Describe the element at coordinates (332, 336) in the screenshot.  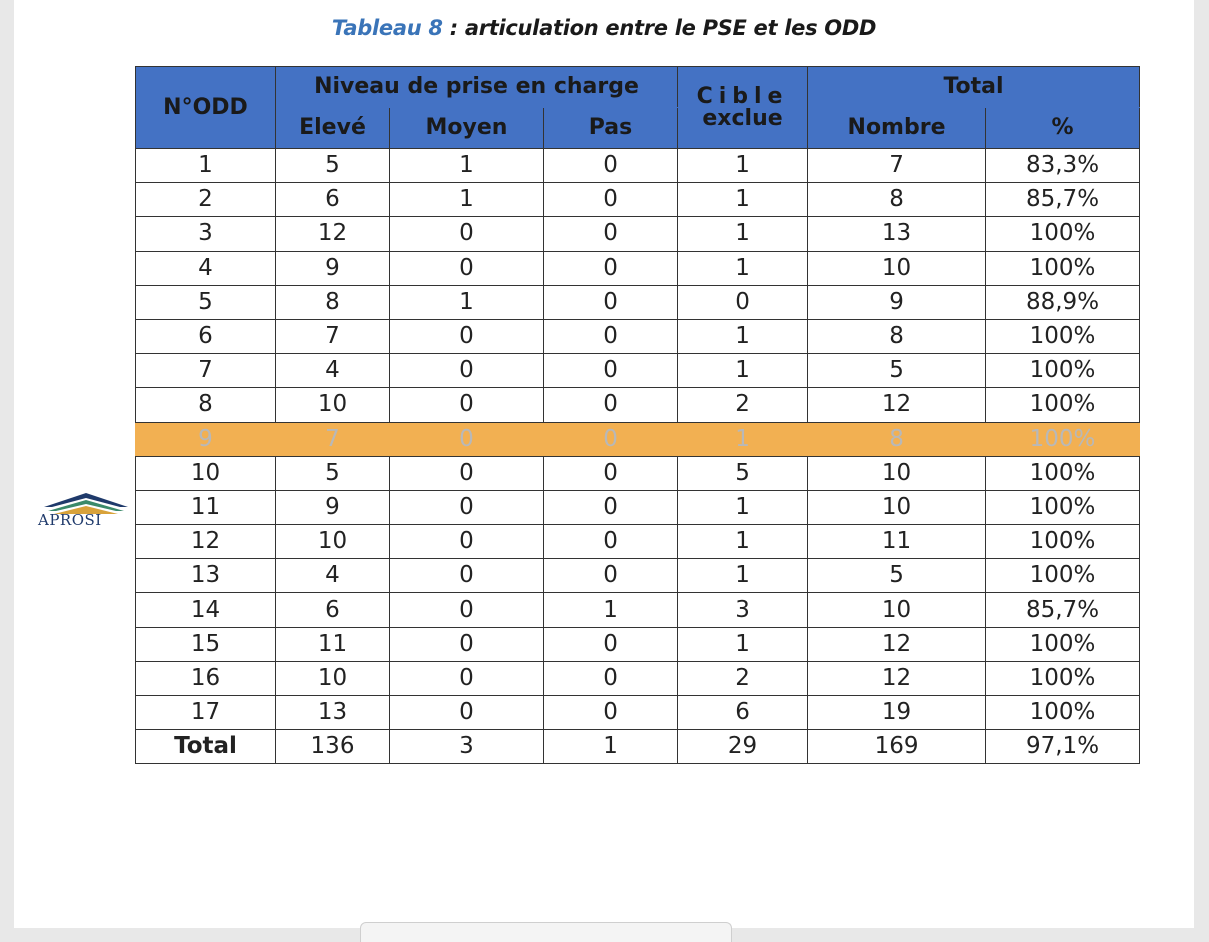
I see `cell-eleve: 7` at that location.